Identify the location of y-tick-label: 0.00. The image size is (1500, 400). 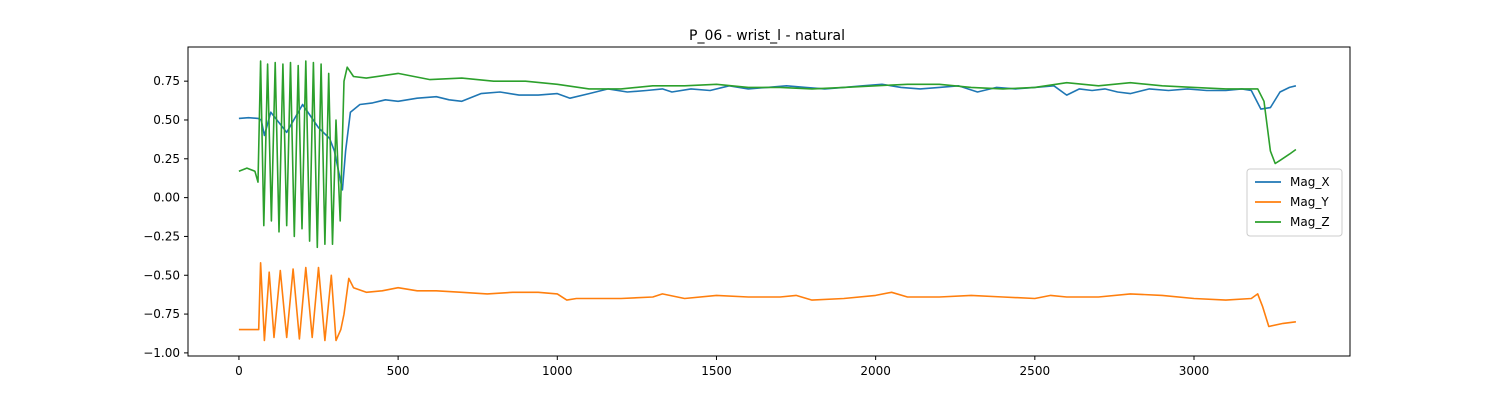
(166, 198).